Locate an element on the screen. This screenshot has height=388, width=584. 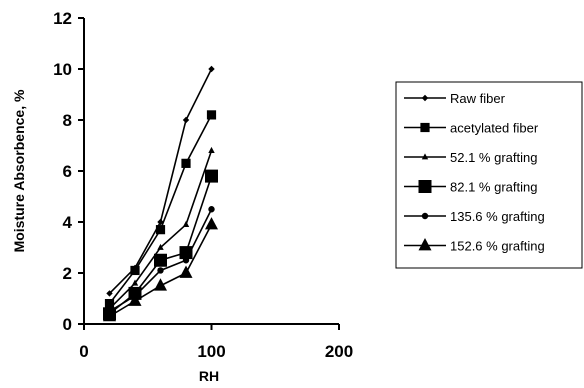
legend-label: 82.1 % grafting is located at coordinates (493, 187).